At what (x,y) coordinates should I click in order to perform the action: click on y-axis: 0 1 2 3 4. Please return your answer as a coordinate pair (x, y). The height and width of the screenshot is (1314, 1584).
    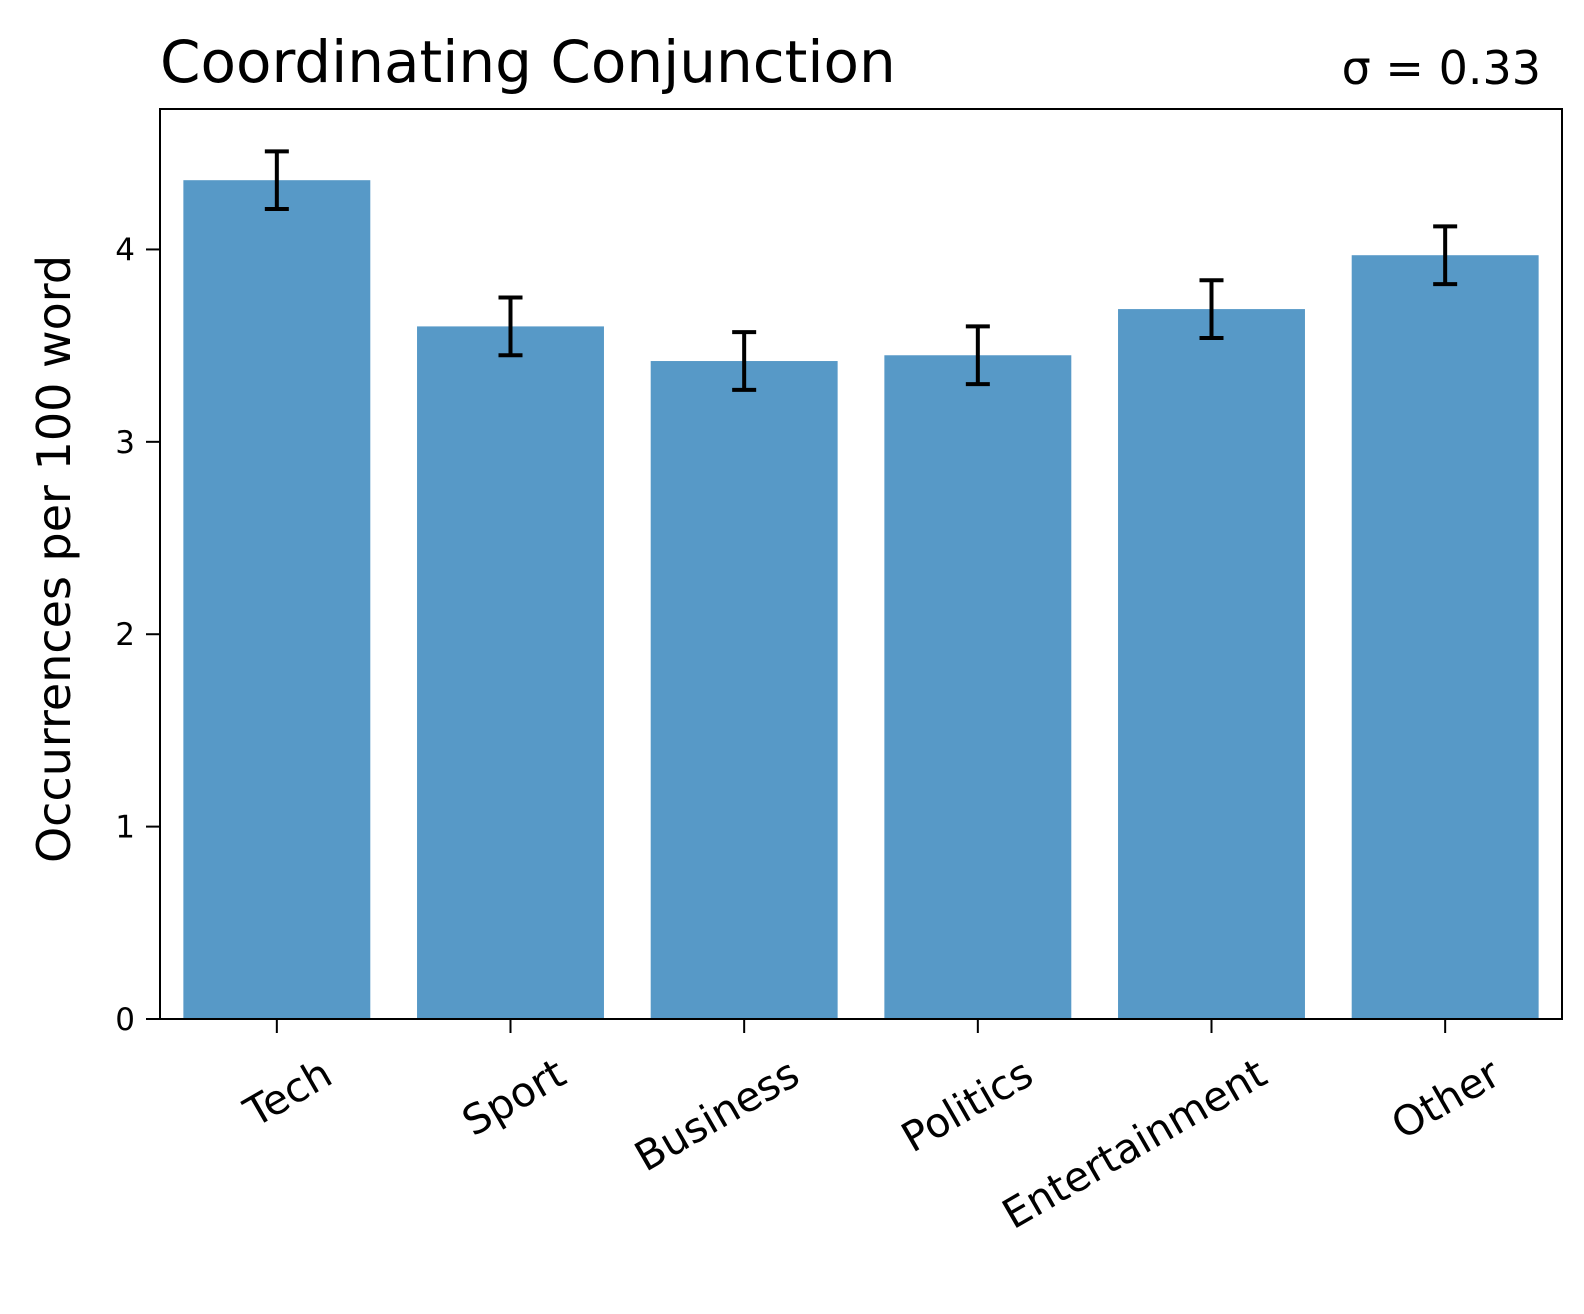
    Looking at the image, I should click on (137, 635).